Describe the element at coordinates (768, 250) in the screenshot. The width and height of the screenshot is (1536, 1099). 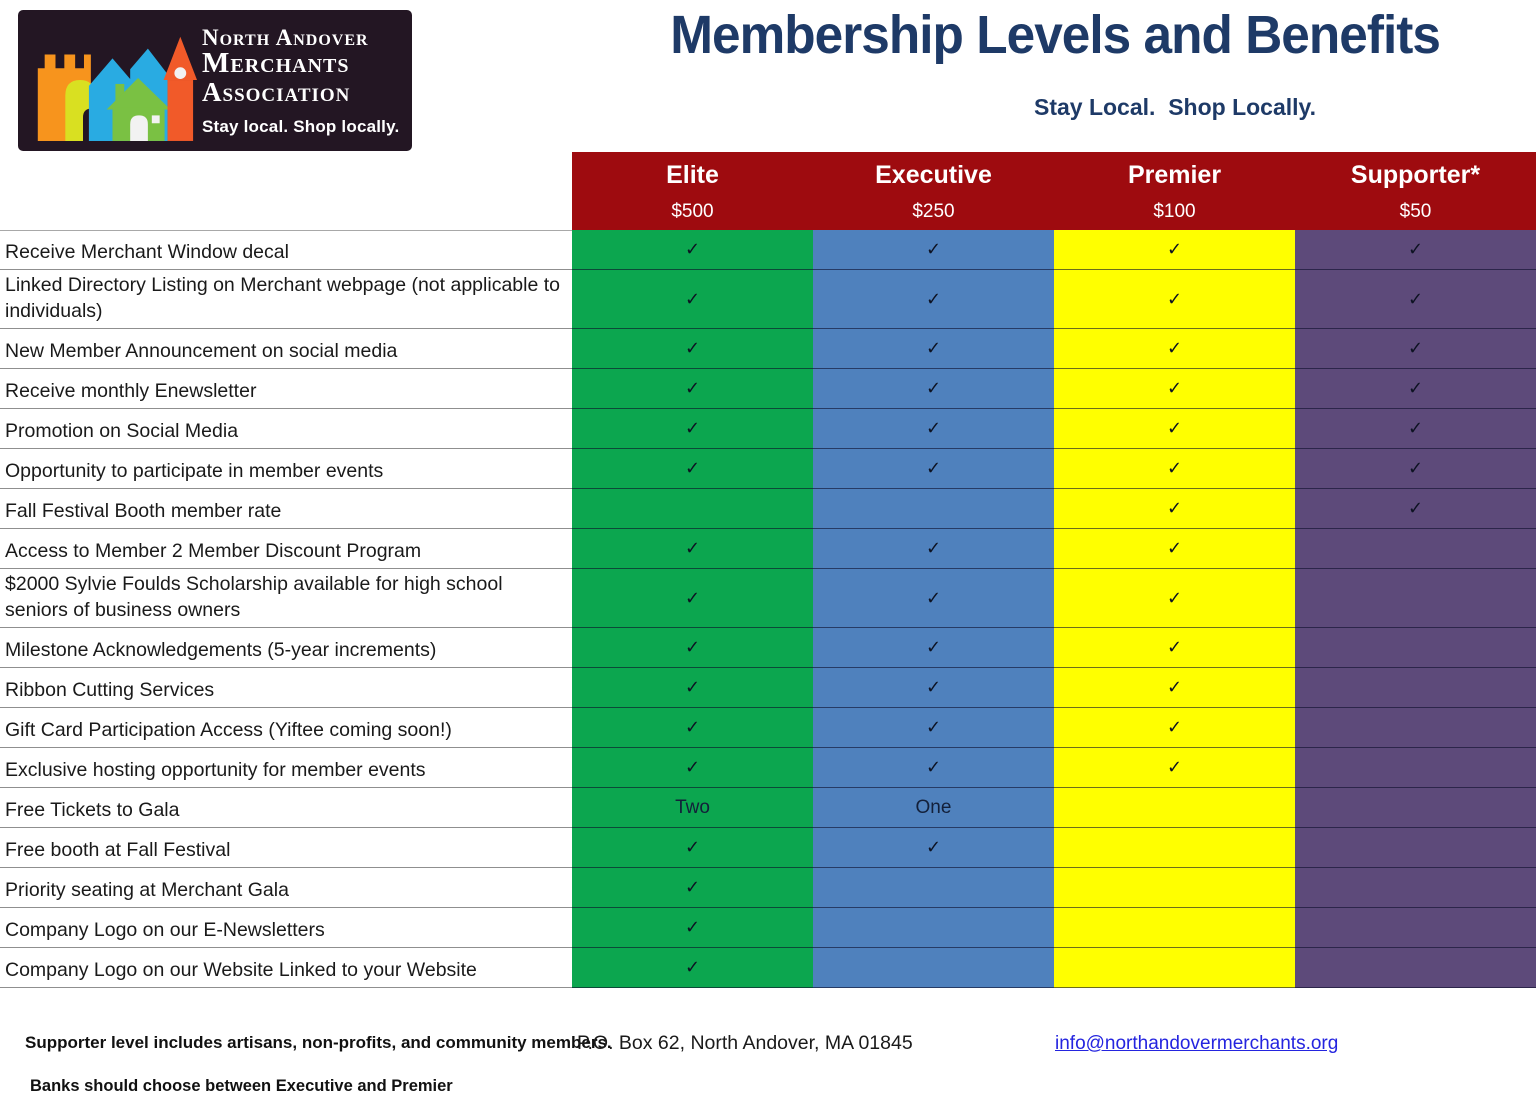
I see `table-row: Receive Merchant Window decal ✓ ✓ ✓ ✓` at that location.